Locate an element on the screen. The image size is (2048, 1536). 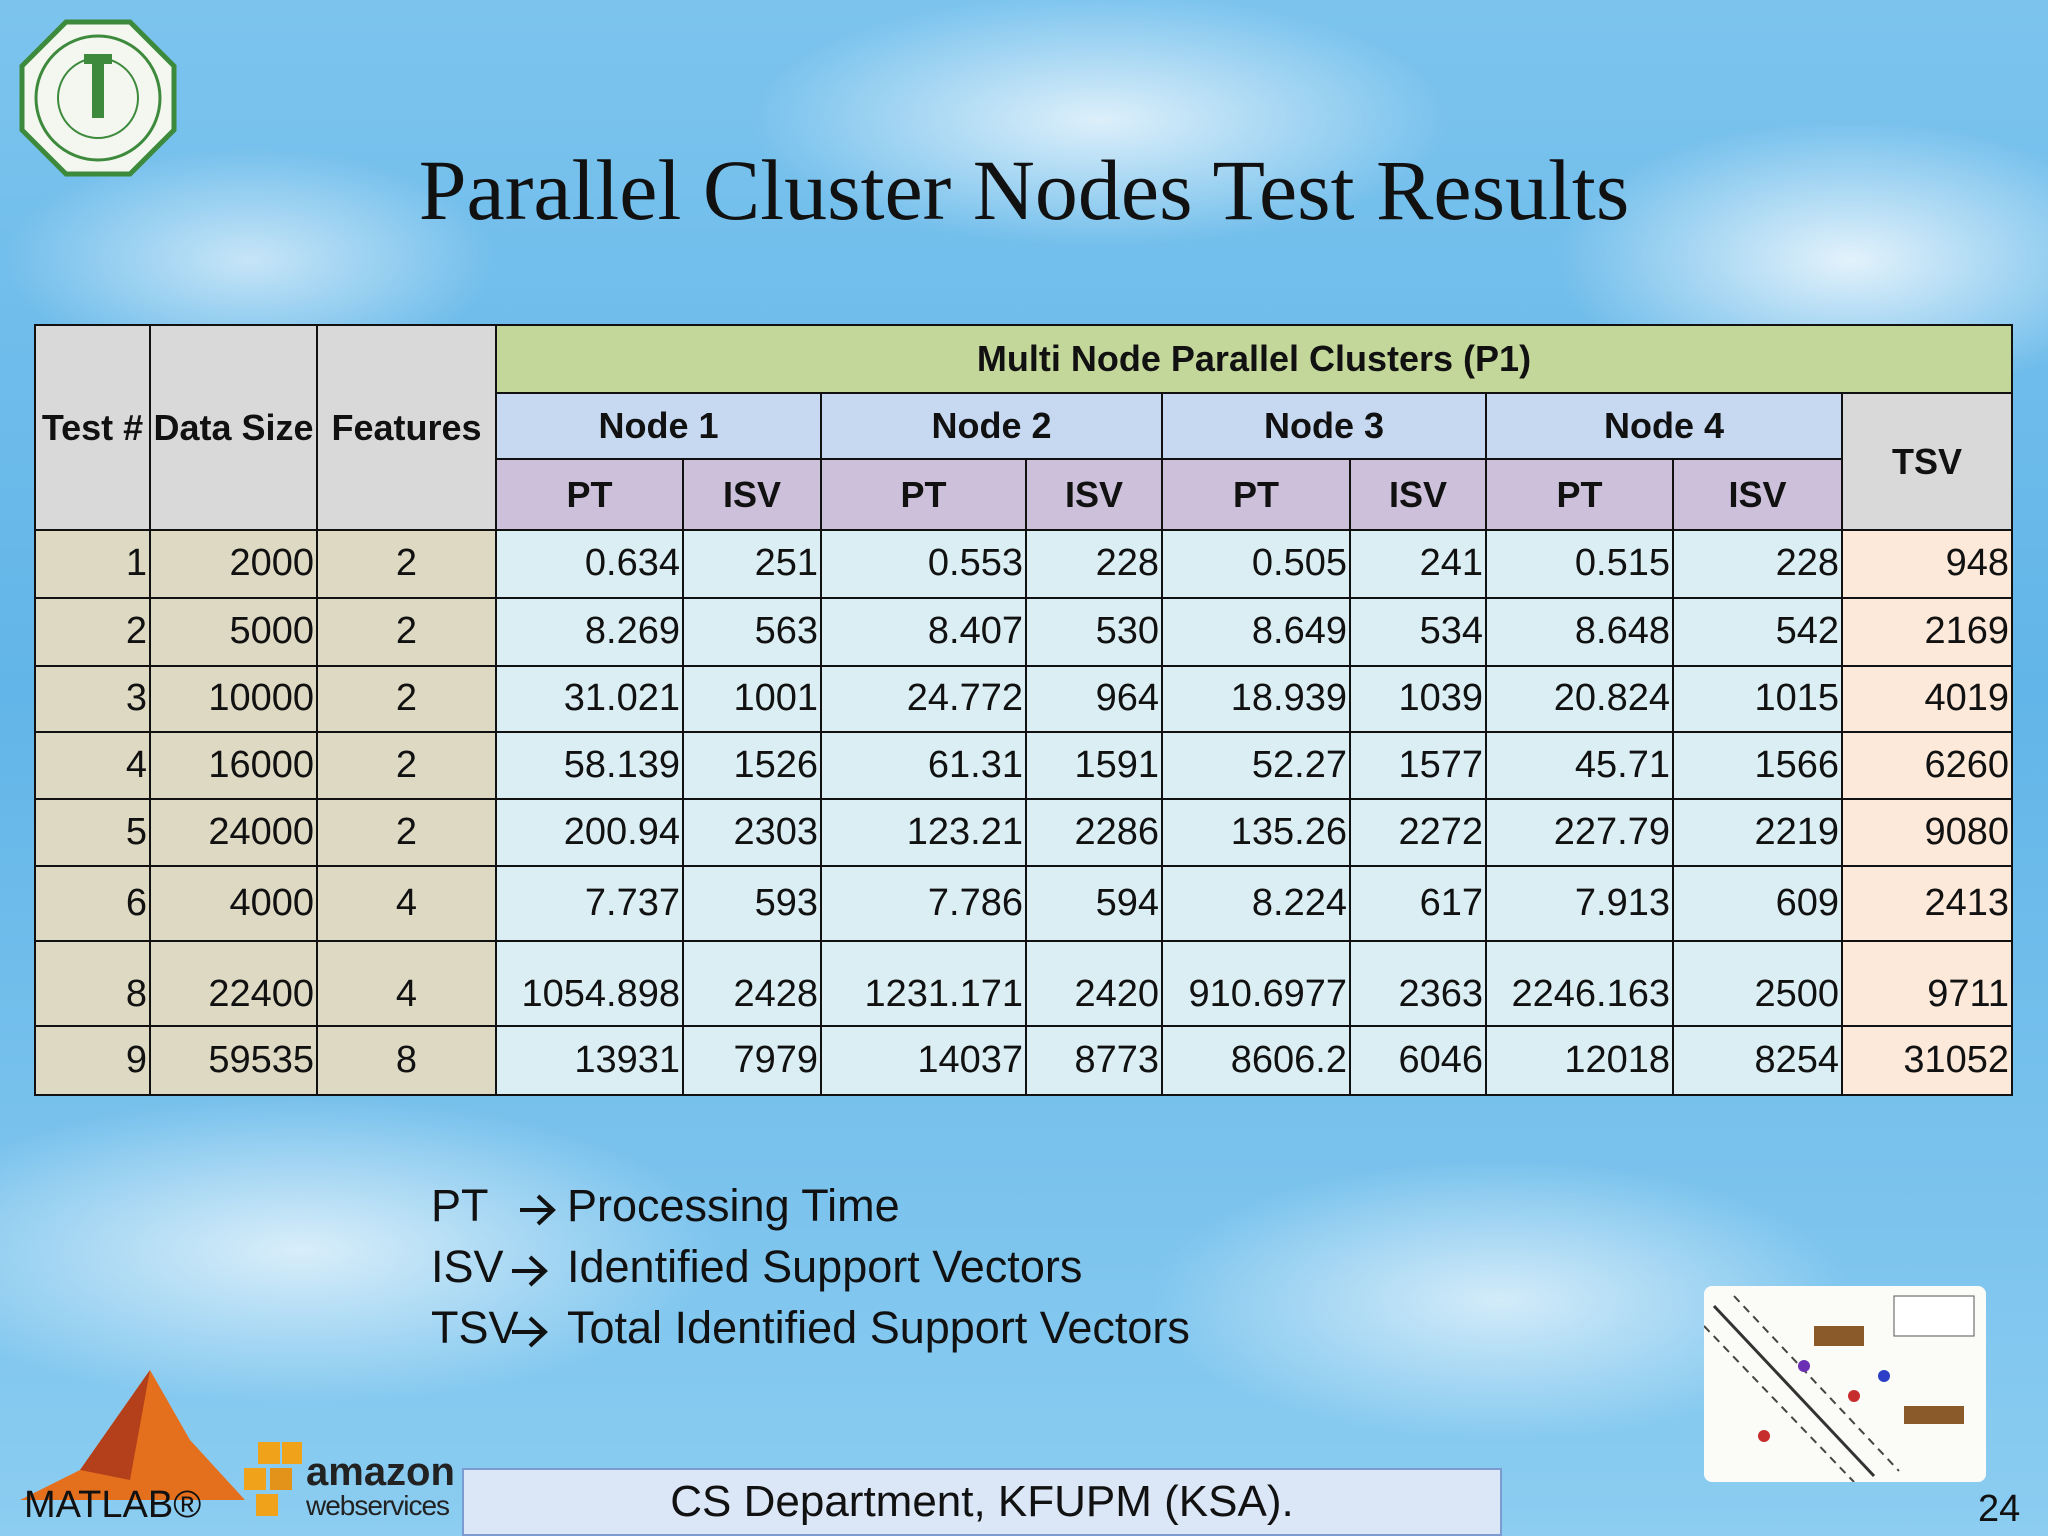
total-header: TSV is located at coordinates (1927, 461).